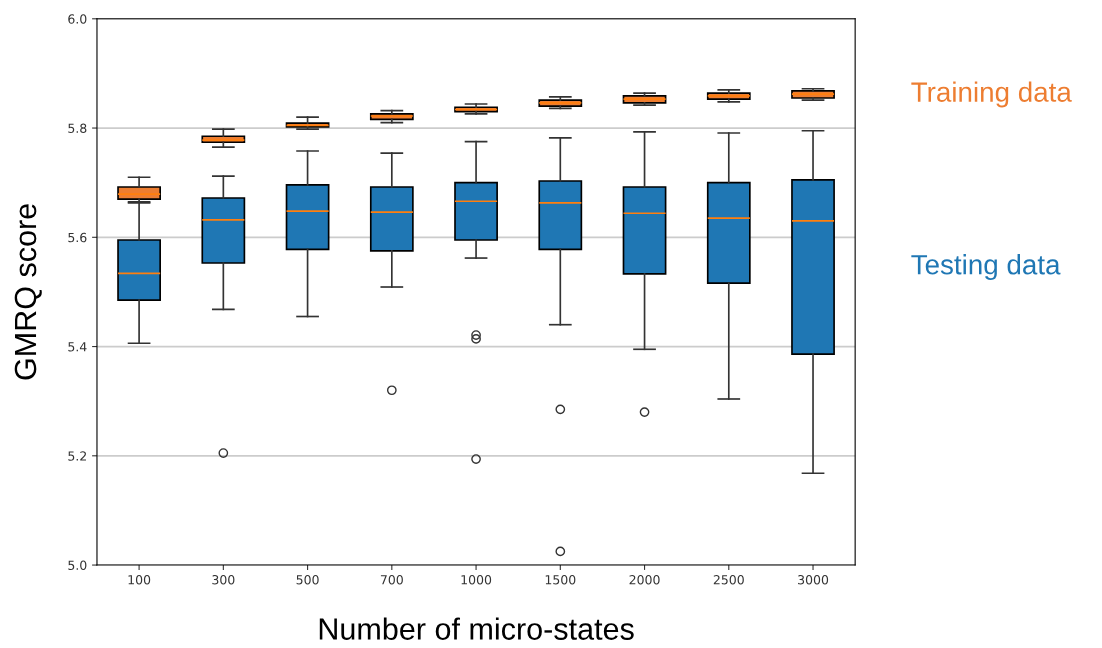  Describe the element at coordinates (644, 580) in the screenshot. I see `x-tick-label: 2000` at that location.